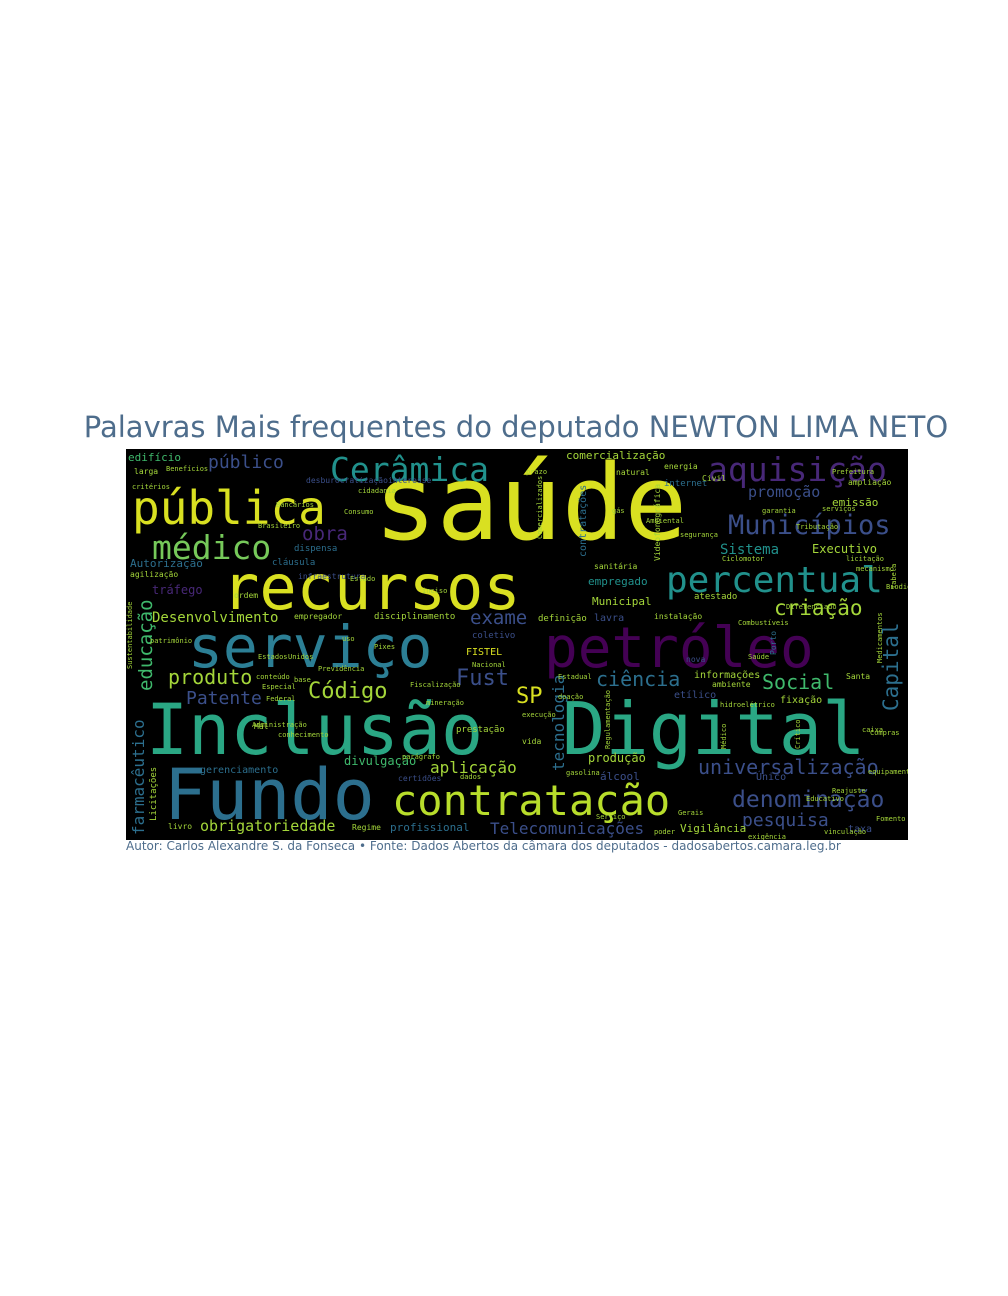 The width and height of the screenshot is (1008, 1296). What do you see at coordinates (695, 695) in the screenshot?
I see `word-etilico: etílico` at bounding box center [695, 695].